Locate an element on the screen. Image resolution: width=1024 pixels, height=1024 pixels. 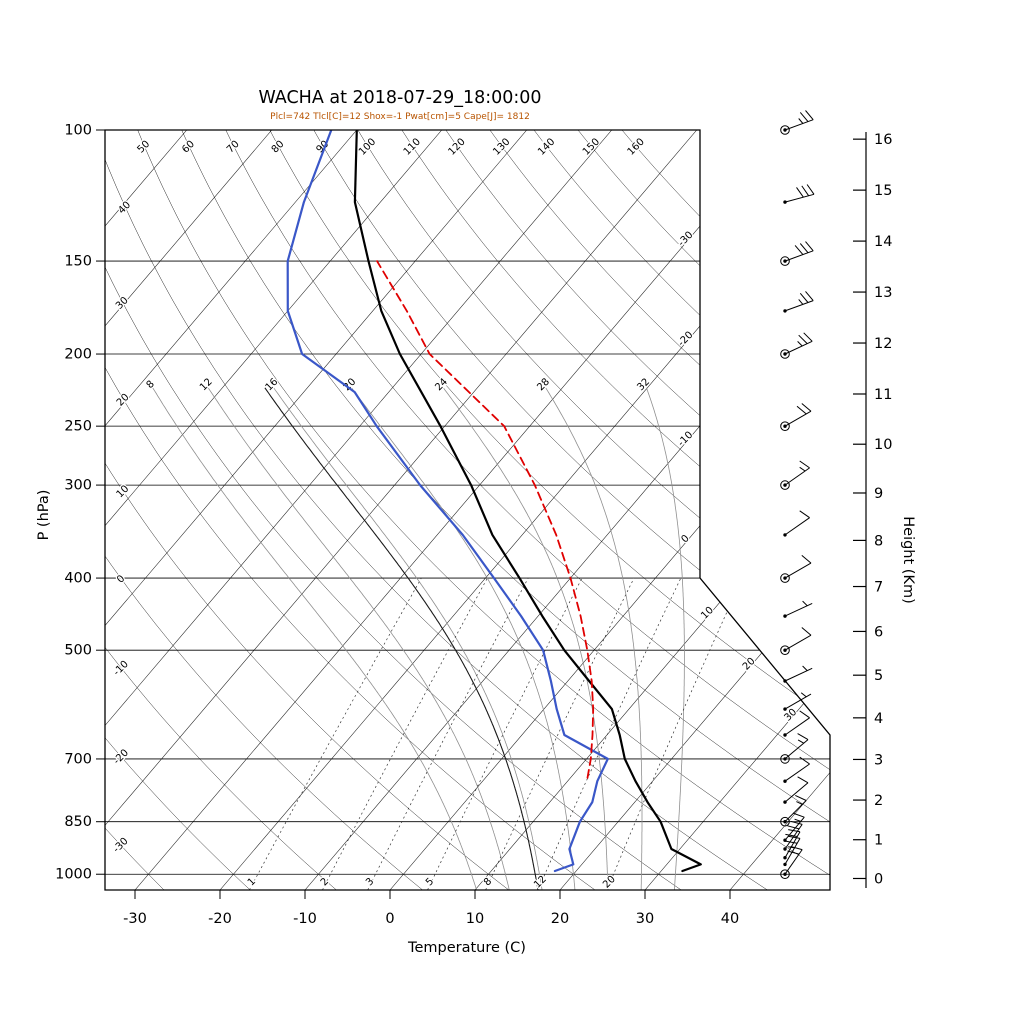
height-tick-label: 2 is located at coordinates (878, 801).